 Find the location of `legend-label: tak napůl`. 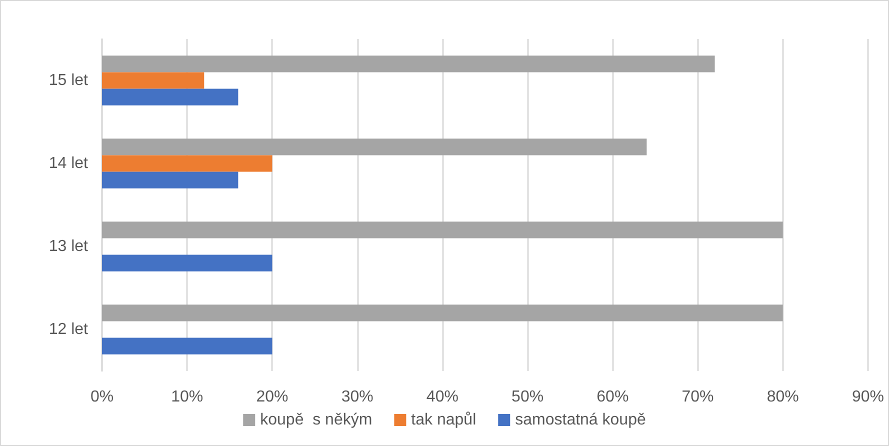

legend-label: tak napůl is located at coordinates (443, 420).